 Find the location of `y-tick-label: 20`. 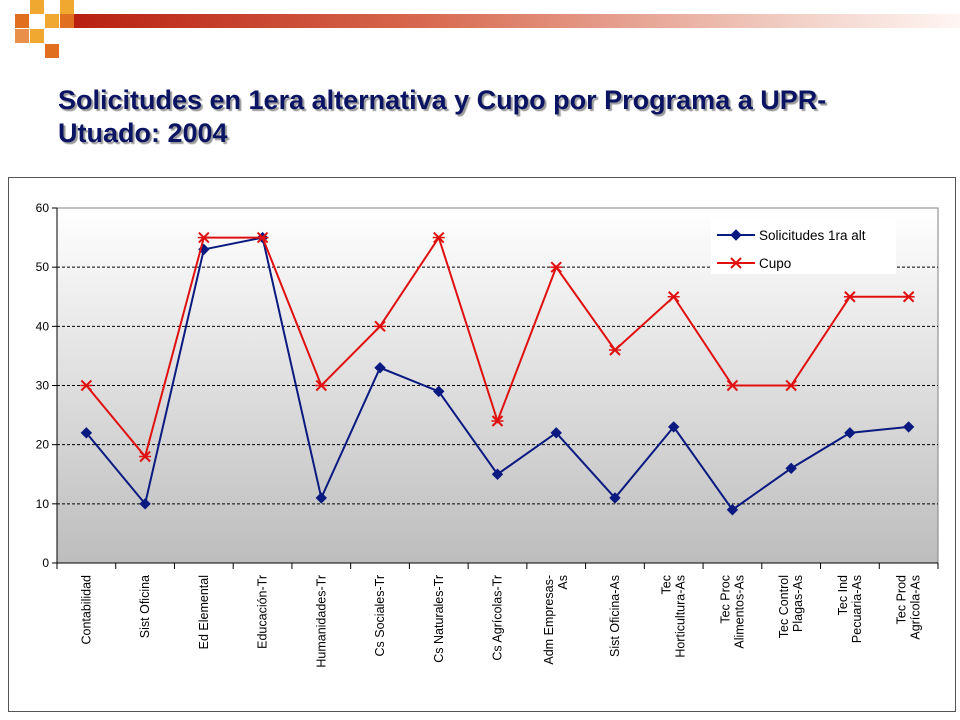

y-tick-label: 20 is located at coordinates (43, 445).